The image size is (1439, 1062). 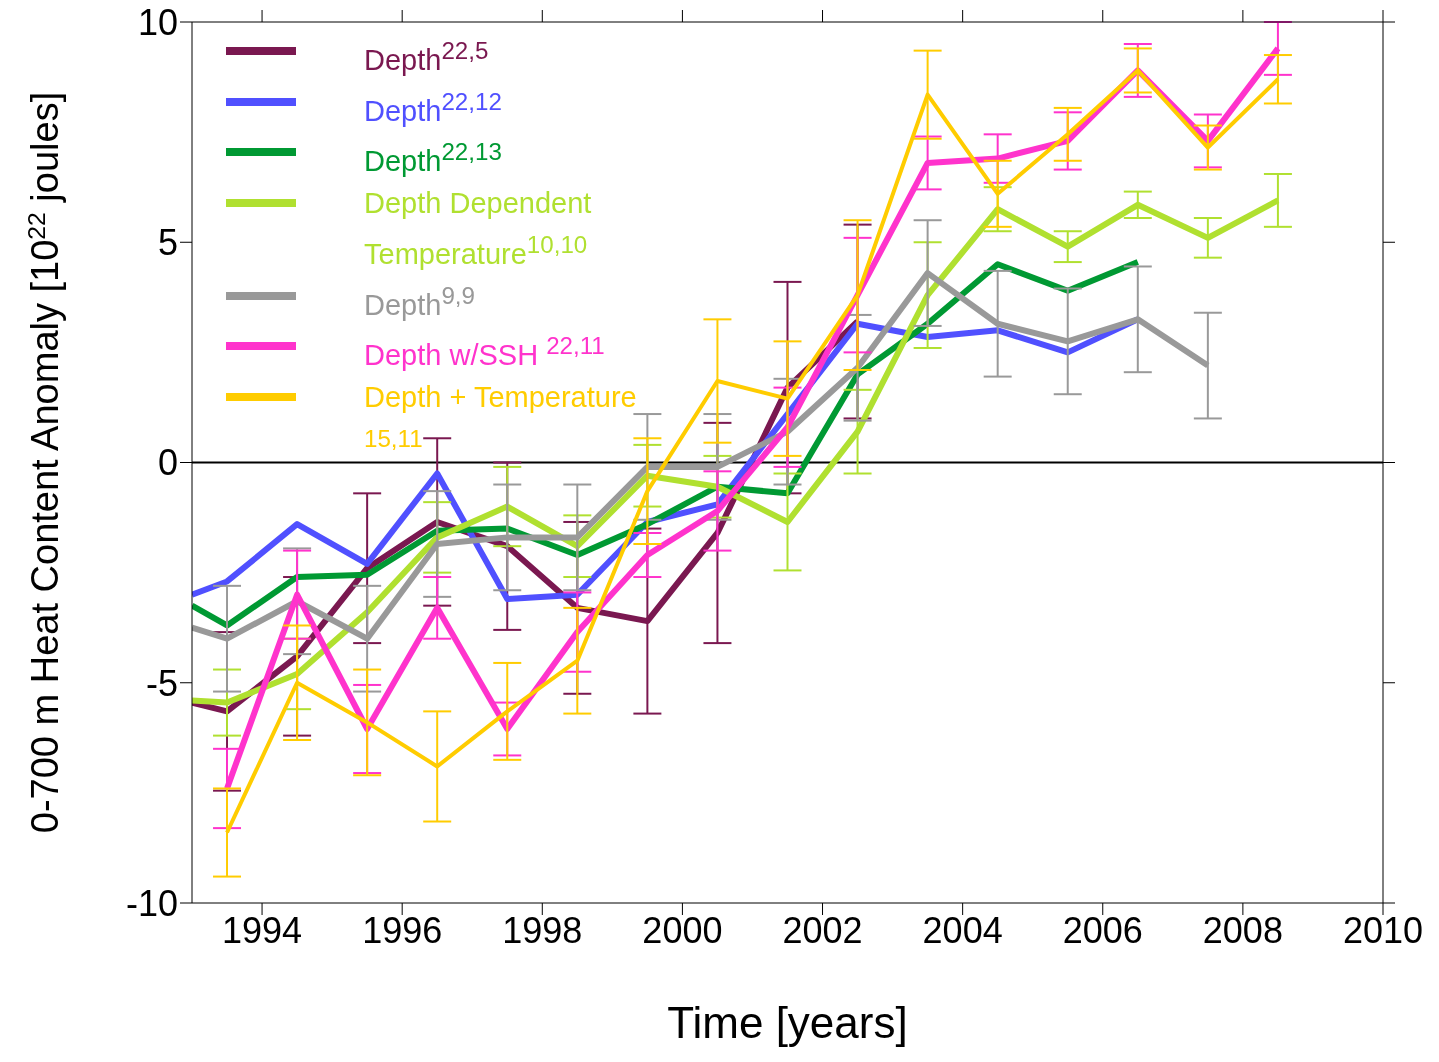 I want to click on y-tick-label: 5, so click(x=167, y=243).